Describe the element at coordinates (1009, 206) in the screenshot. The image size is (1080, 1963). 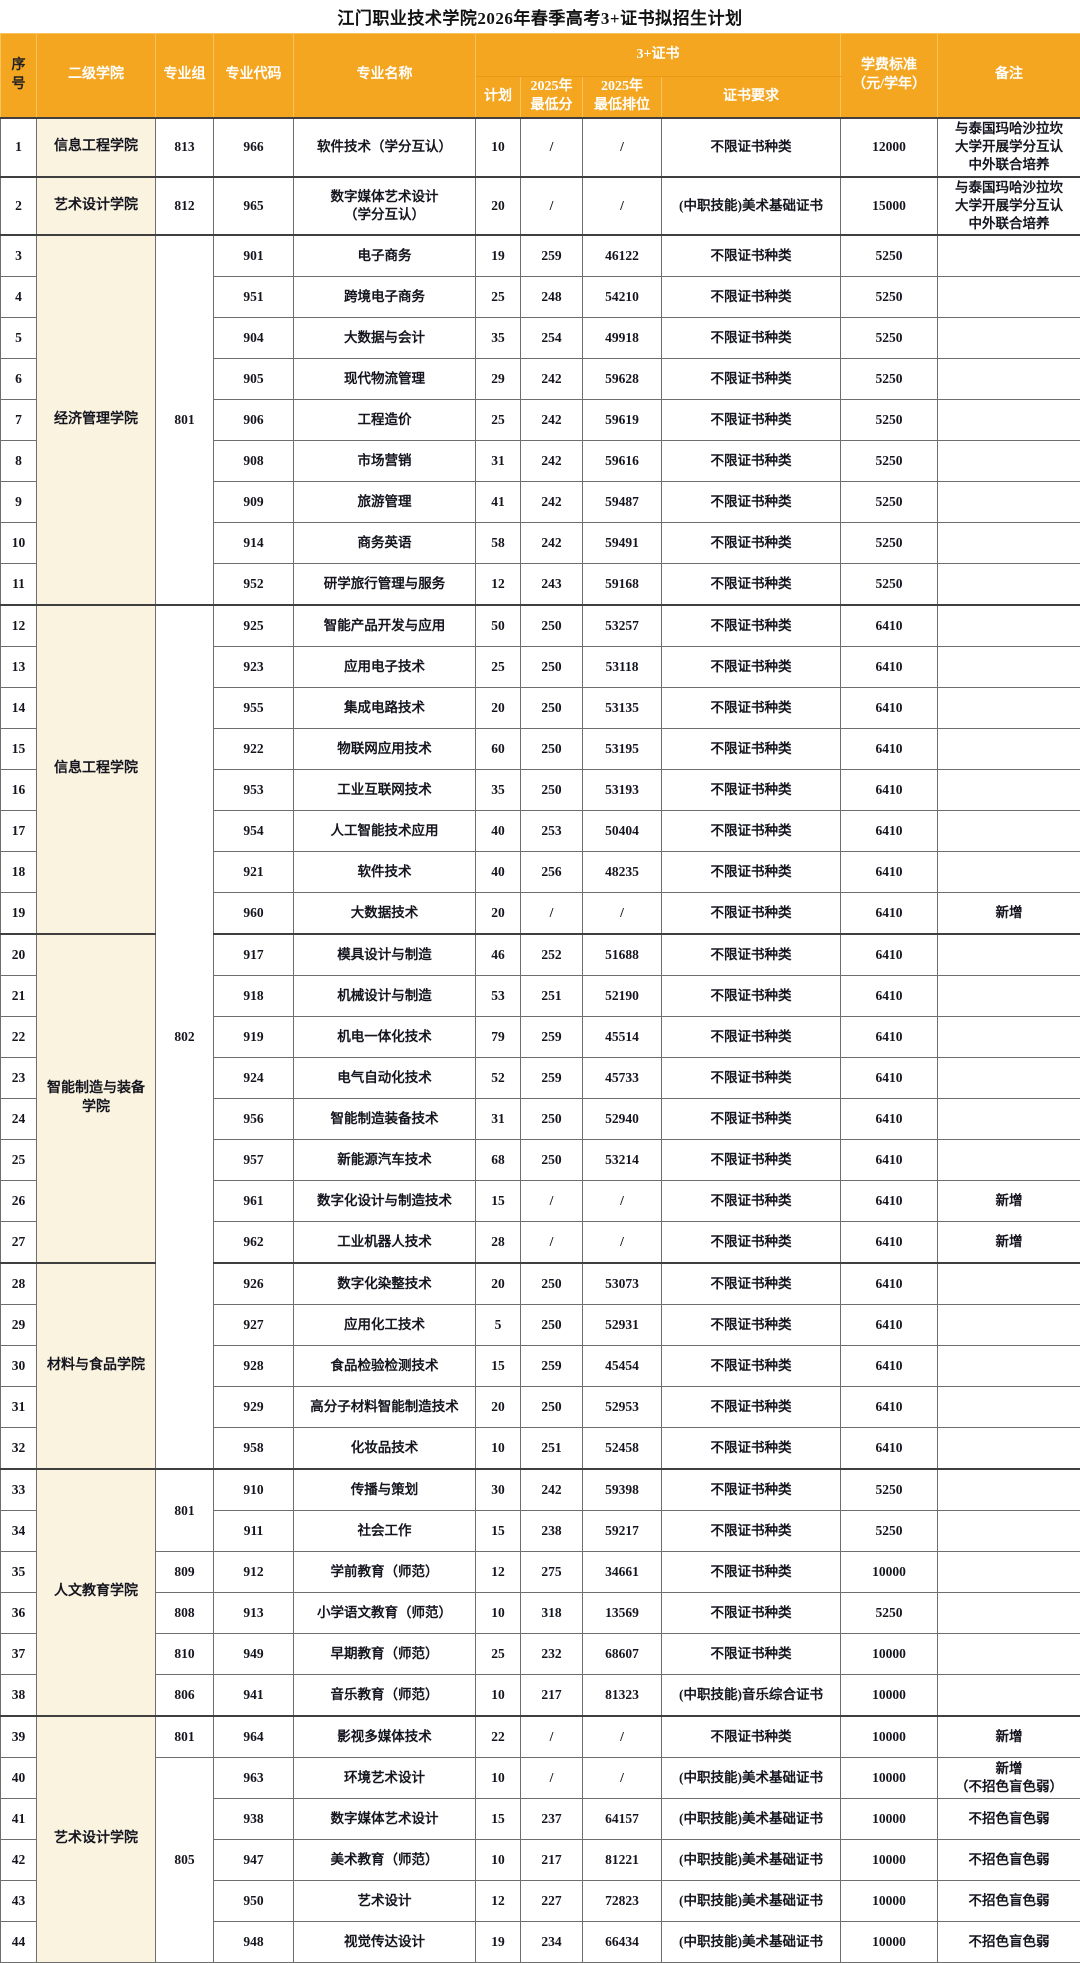
I see `remark-cell: 与泰国玛哈沙拉坎 大学开展学分互认 中外联合培养` at that location.